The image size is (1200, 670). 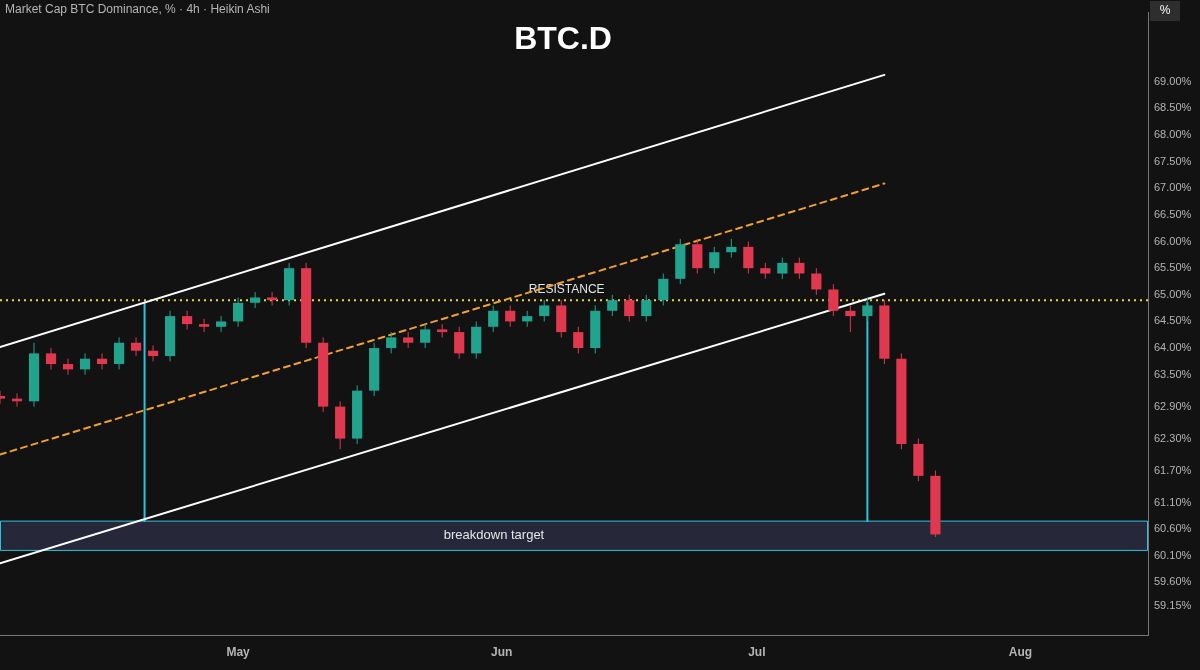 What do you see at coordinates (1173, 107) in the screenshot?
I see `y-tick-label: 68.50%` at bounding box center [1173, 107].